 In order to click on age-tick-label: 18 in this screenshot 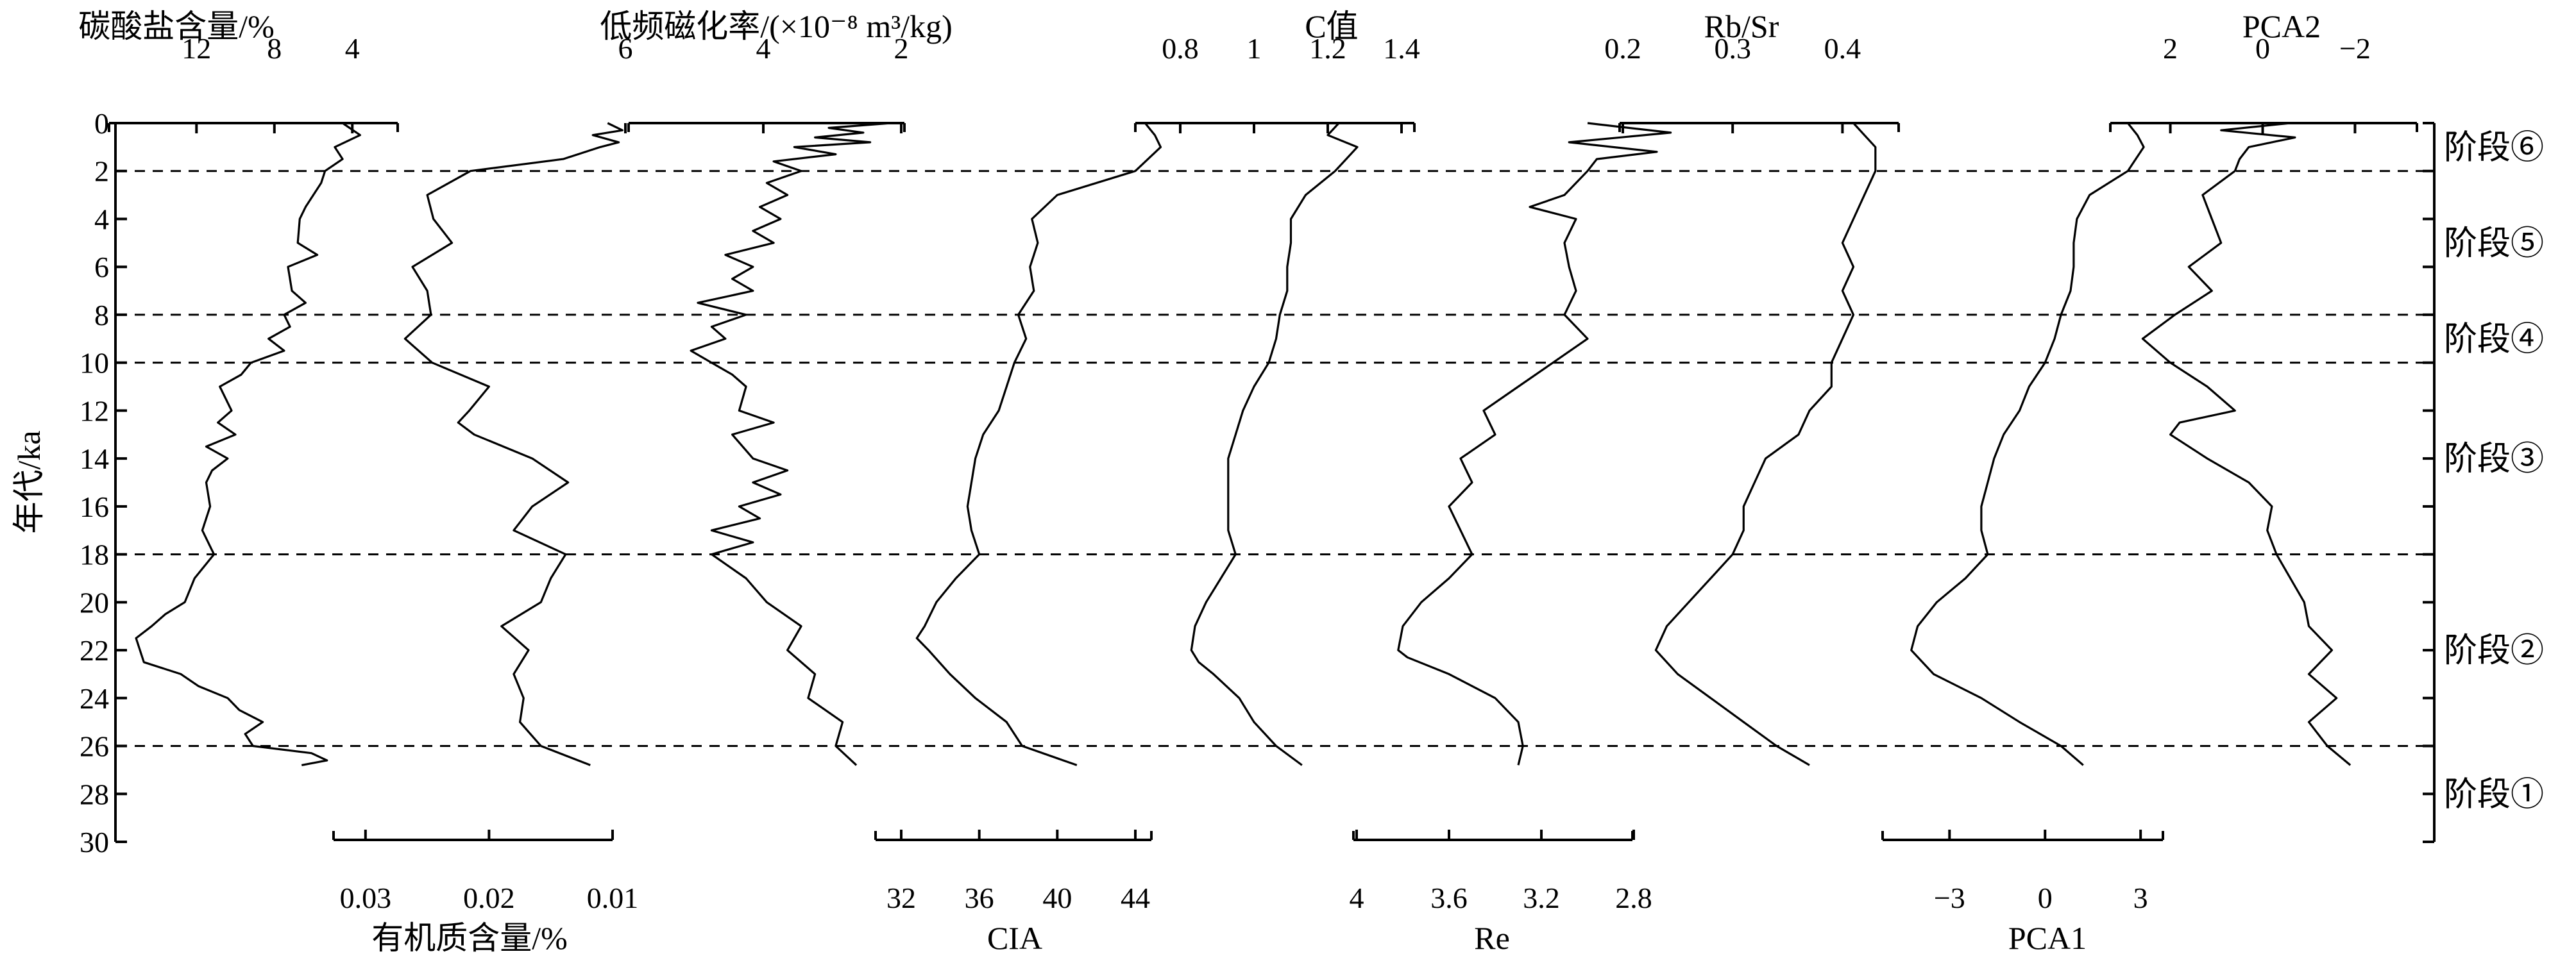, I will do `click(94, 555)`.